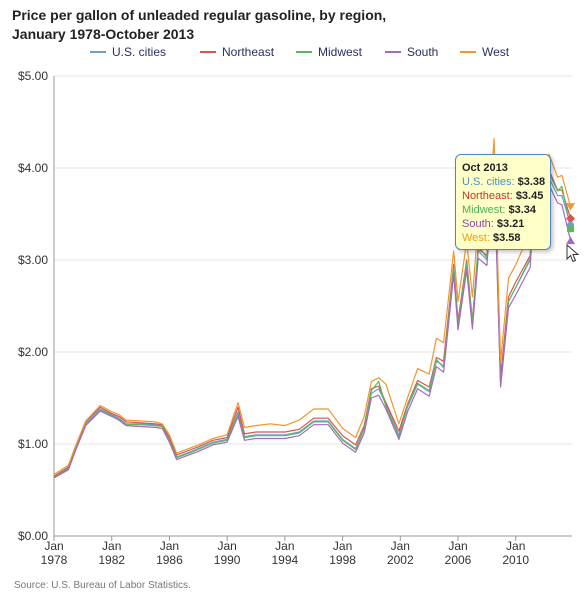  What do you see at coordinates (33, 536) in the screenshot?
I see `y-tick-label: $0.00` at bounding box center [33, 536].